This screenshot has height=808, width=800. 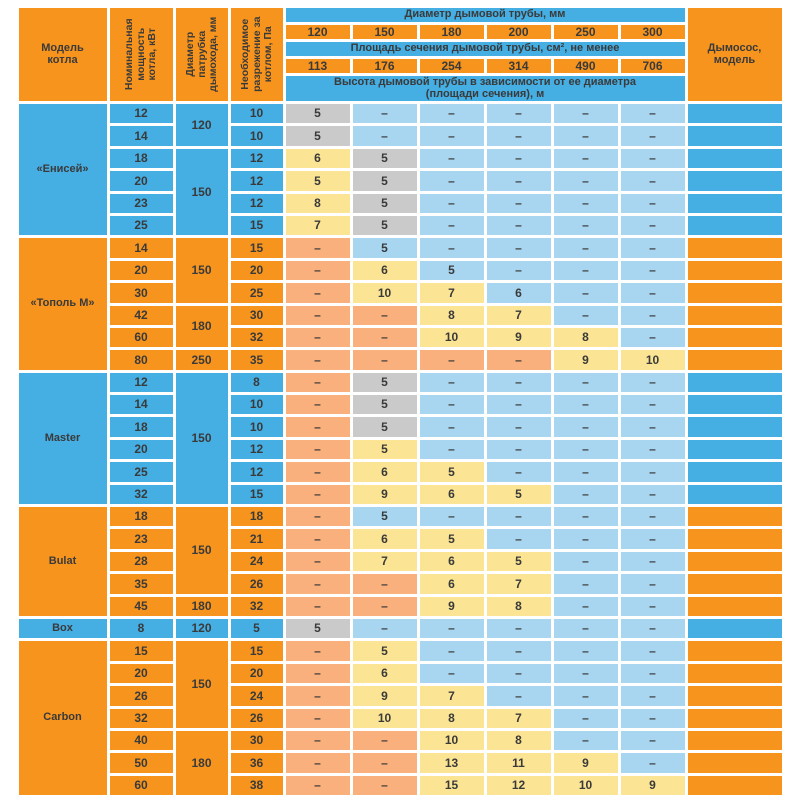 What do you see at coordinates (317, 66) in the screenshot?
I see `header-area-113: 113` at bounding box center [317, 66].